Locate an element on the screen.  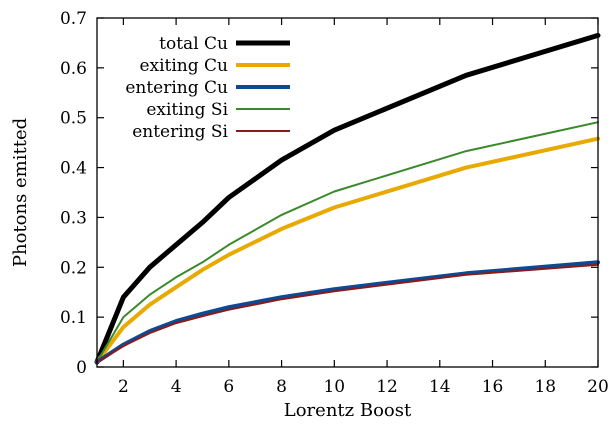
x-tick-label: 2 is located at coordinates (123, 387).